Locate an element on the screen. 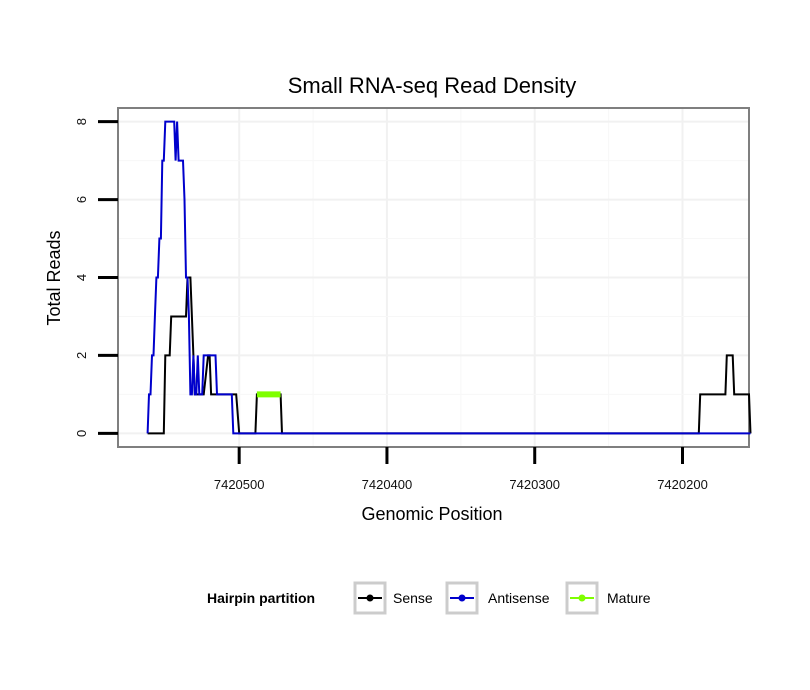 This screenshot has width=810, height=690. legend: Hairpin partition Sense Antisense Mature is located at coordinates (429, 598).